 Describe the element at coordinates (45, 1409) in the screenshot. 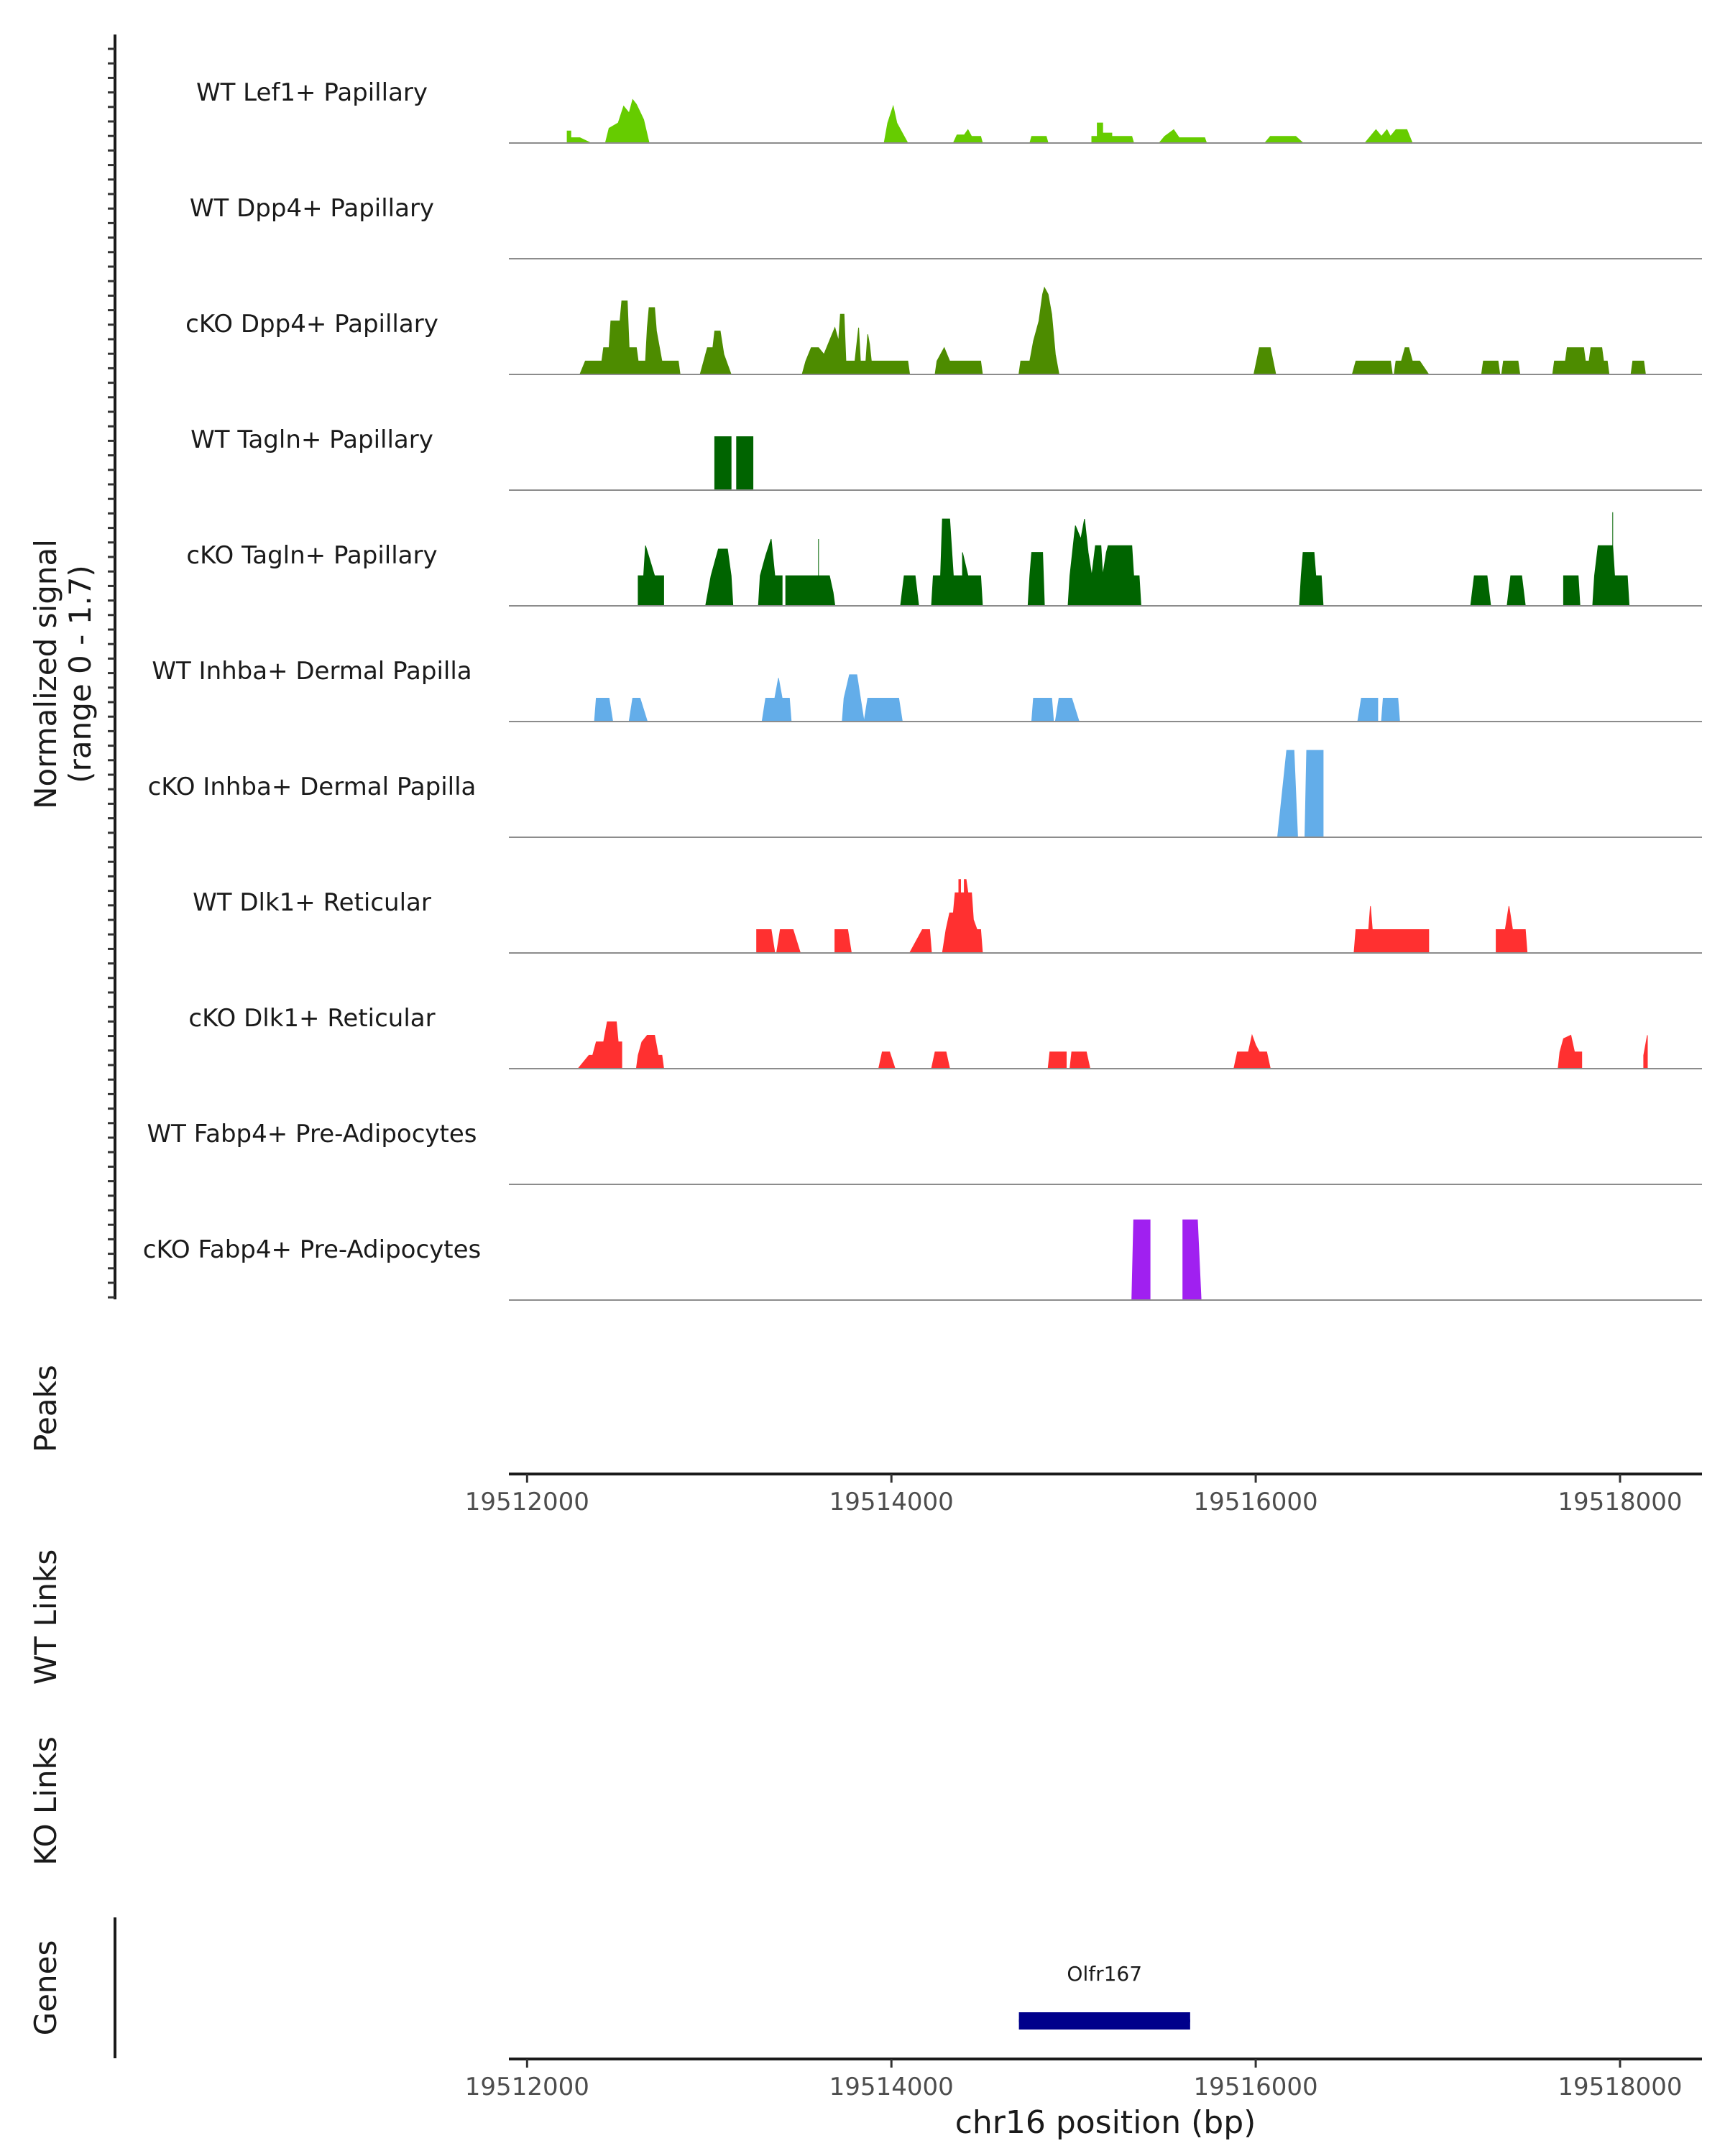

I see `peaks-panel-label: Peaks` at that location.